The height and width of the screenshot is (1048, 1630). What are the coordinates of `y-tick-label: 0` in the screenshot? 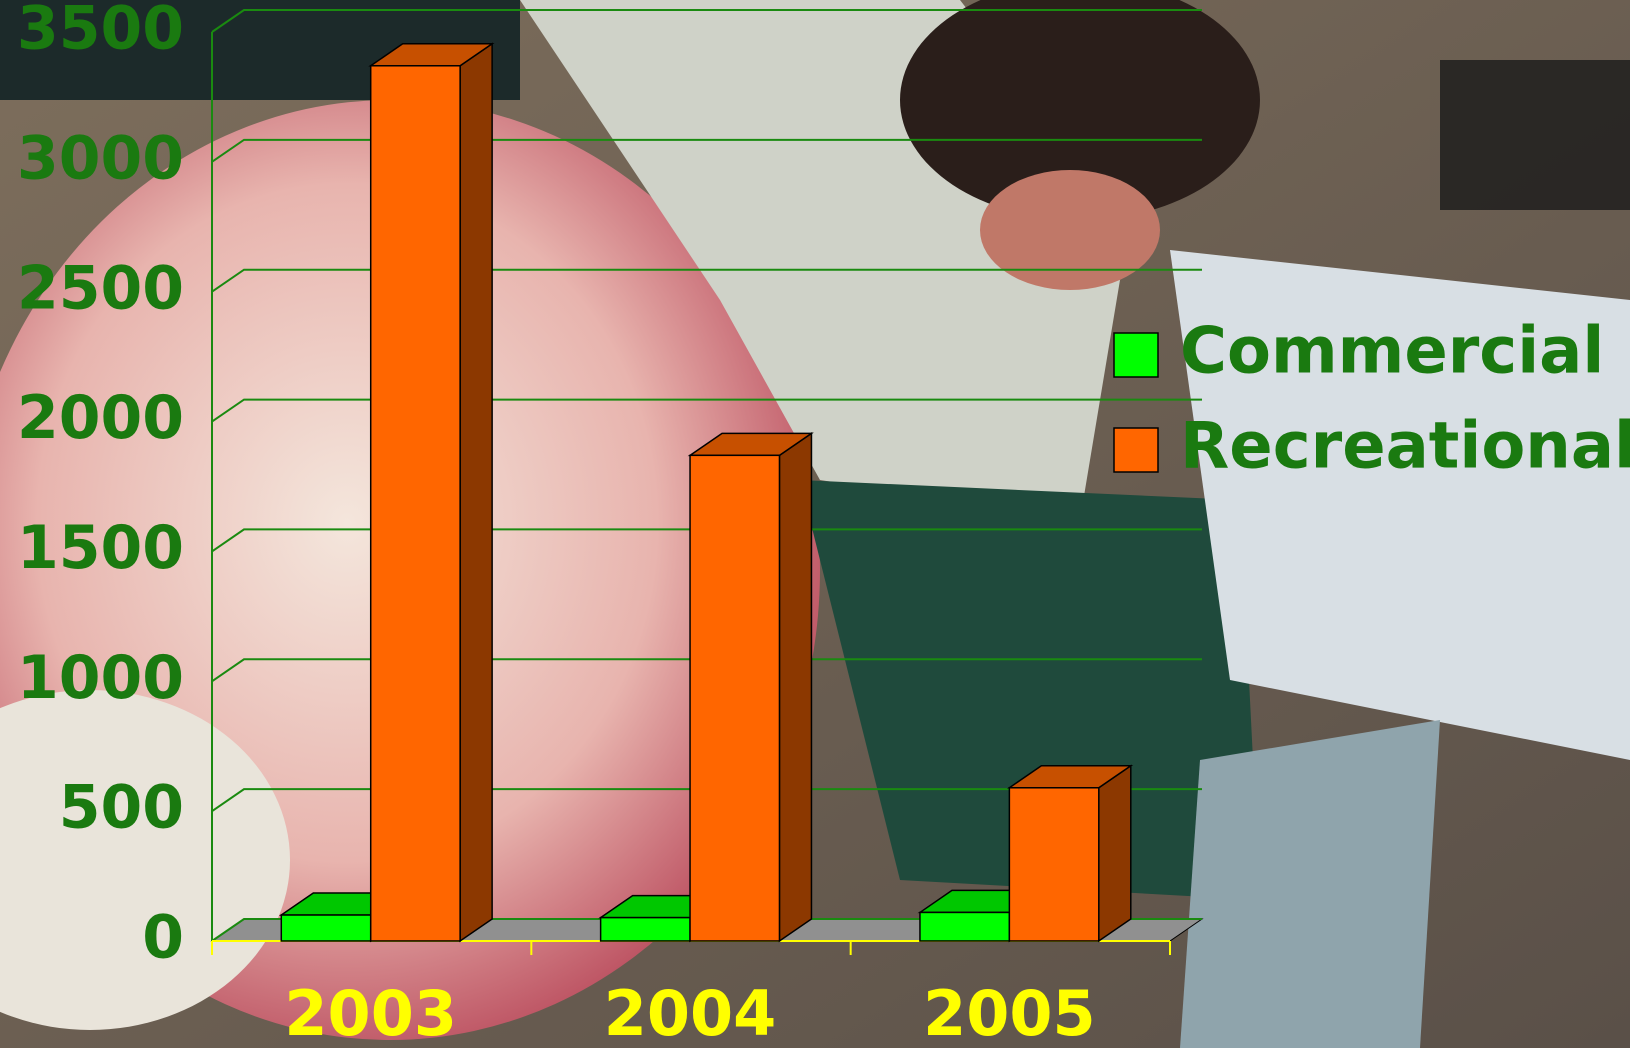 It's located at (163, 938).